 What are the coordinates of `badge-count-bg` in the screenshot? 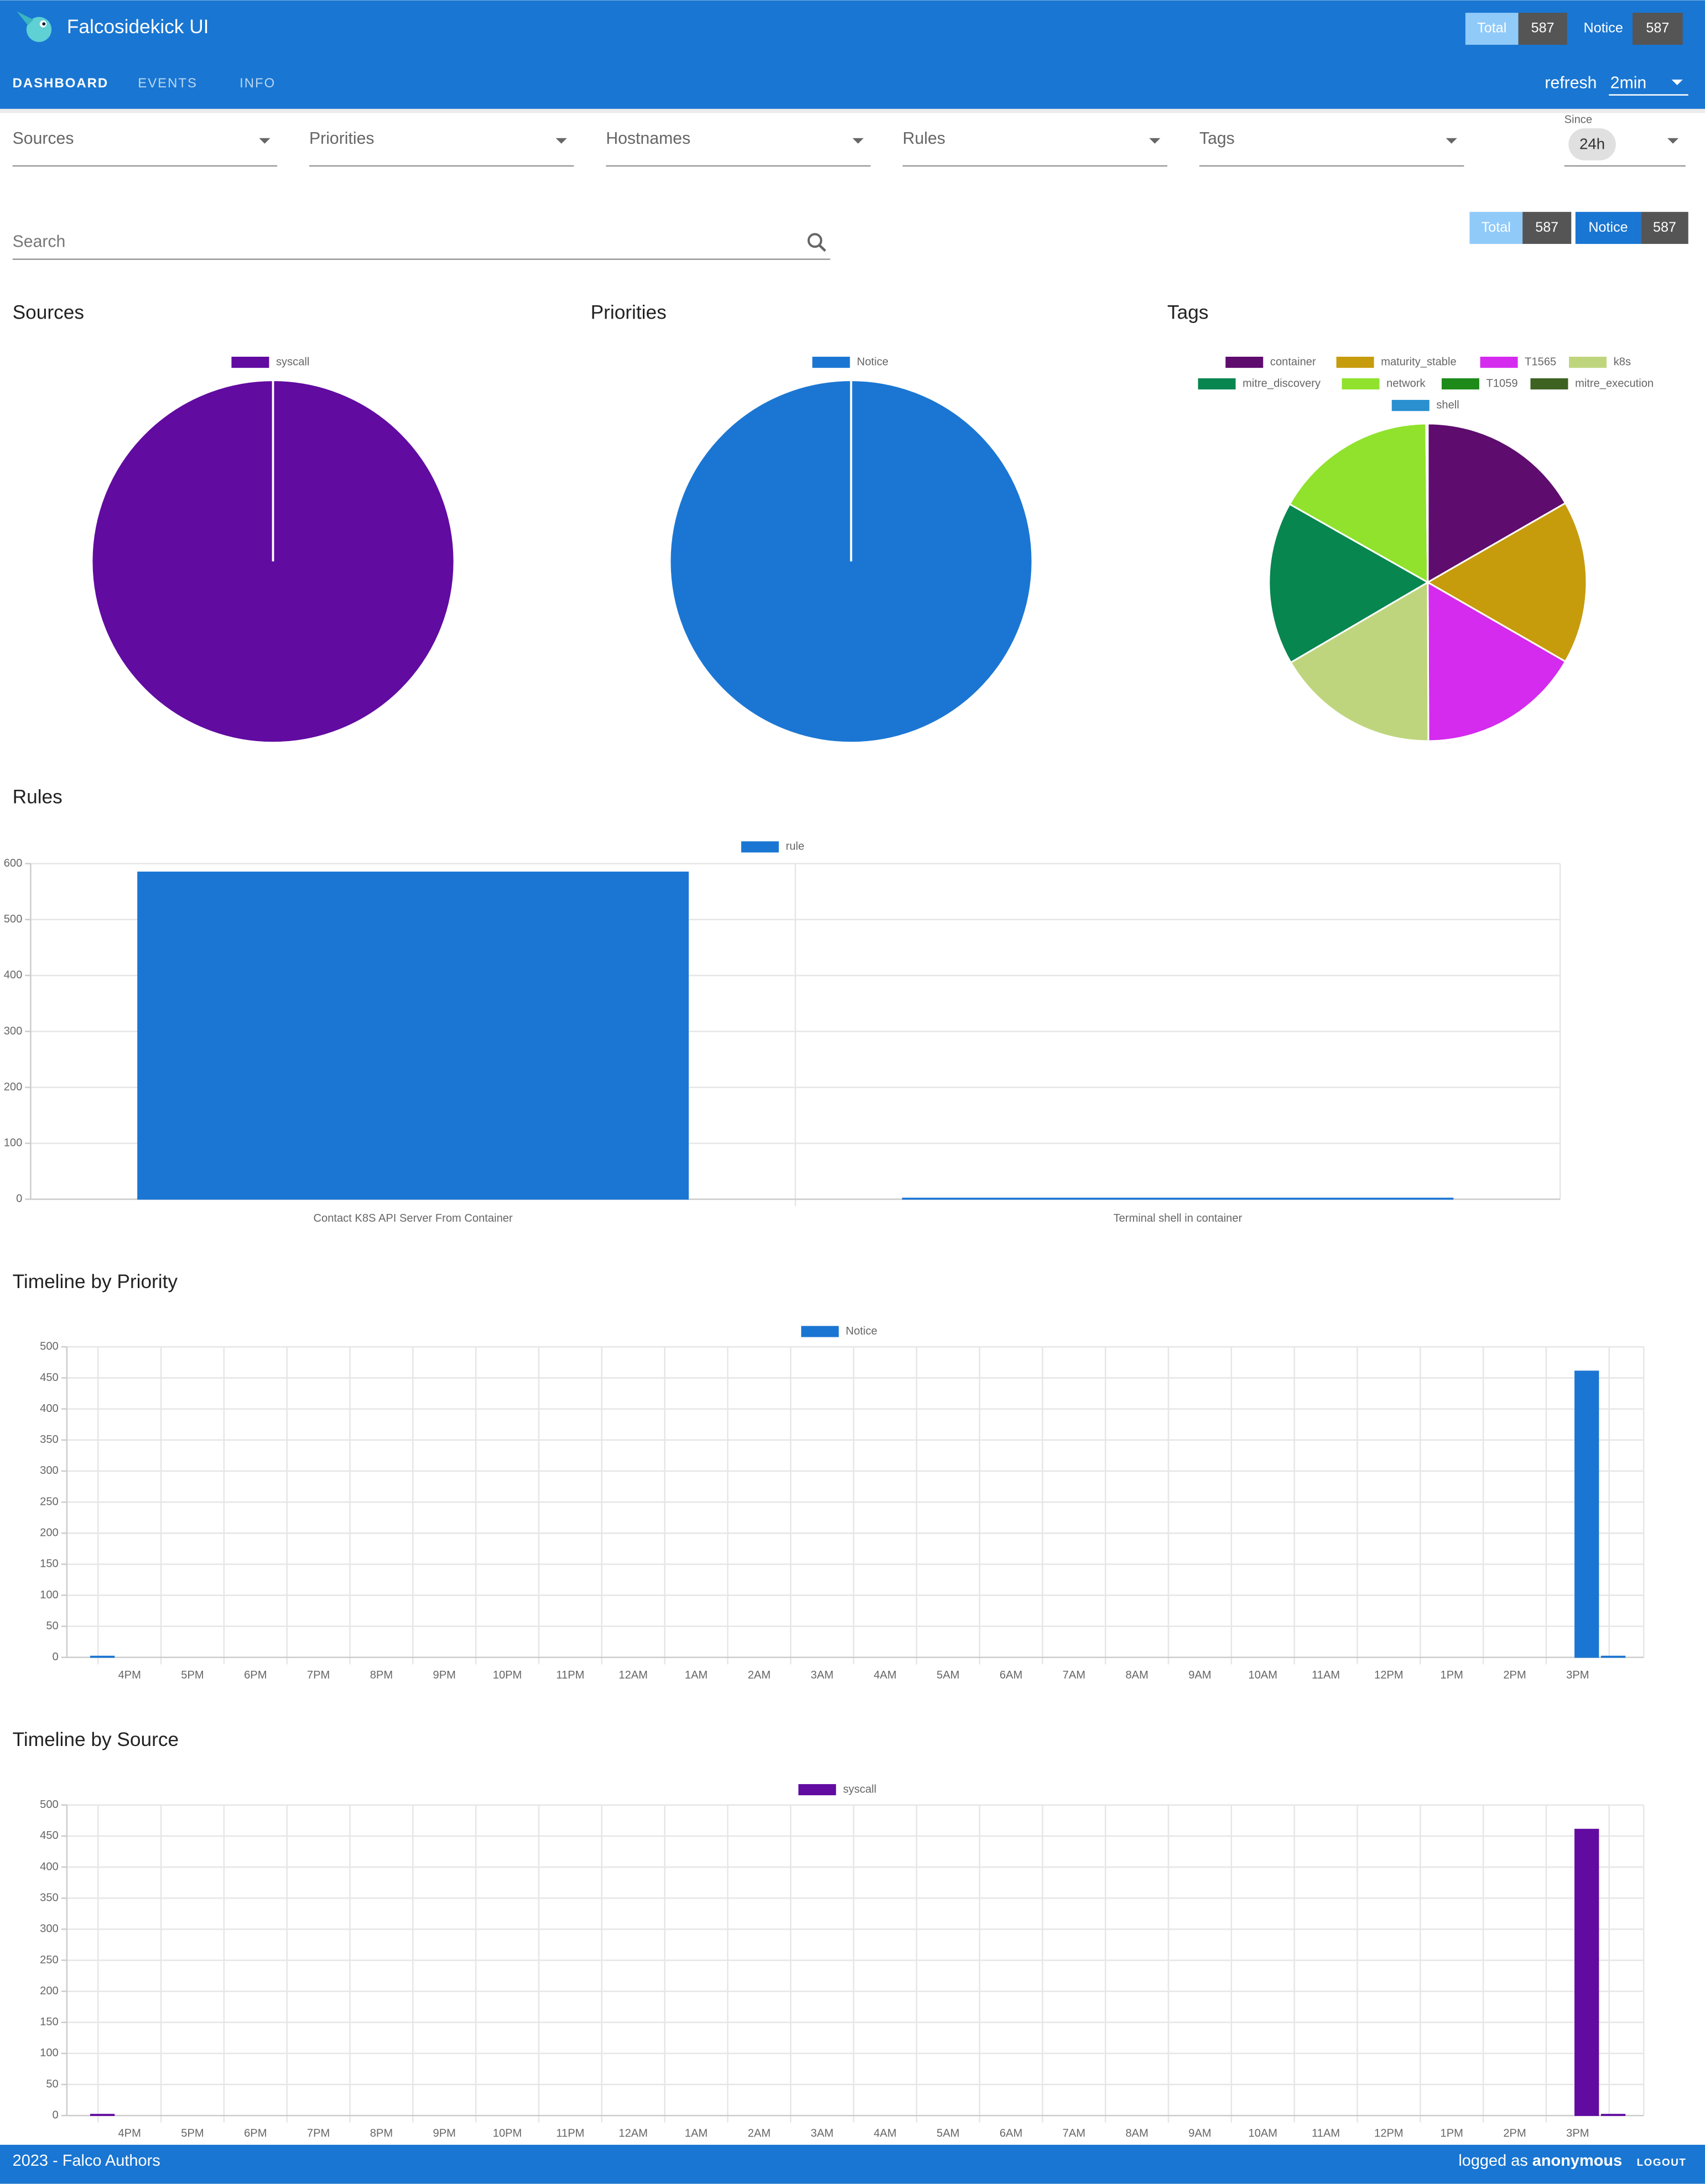 It's located at (1542, 29).